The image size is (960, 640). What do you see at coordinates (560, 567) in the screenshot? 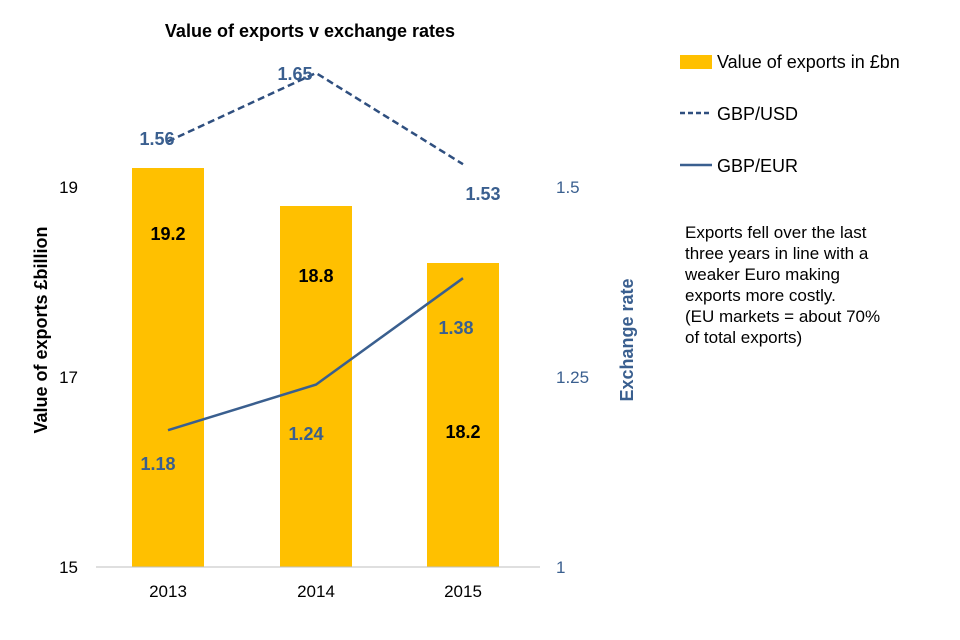
I see `y2-tick-label: 1` at bounding box center [560, 567].